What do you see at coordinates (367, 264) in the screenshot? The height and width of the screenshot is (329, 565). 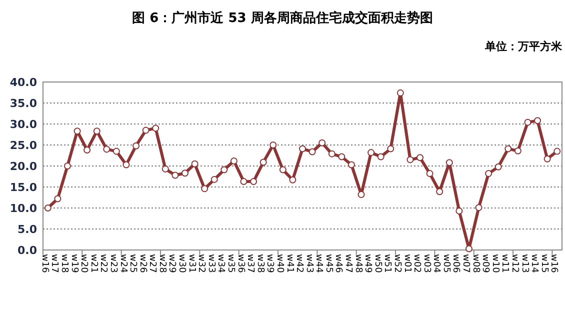 I see `x-tick-label: w49` at bounding box center [367, 264].